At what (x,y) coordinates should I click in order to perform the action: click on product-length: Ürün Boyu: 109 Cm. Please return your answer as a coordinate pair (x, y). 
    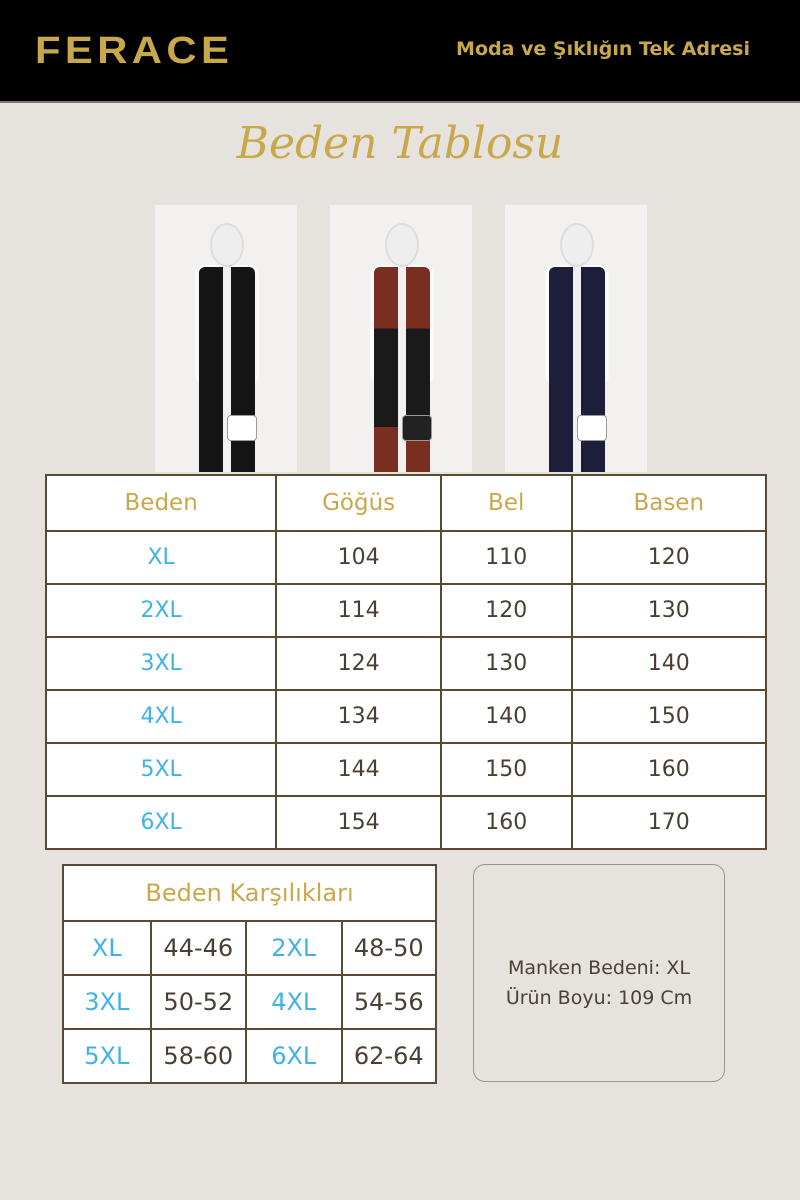
    Looking at the image, I should click on (599, 998).